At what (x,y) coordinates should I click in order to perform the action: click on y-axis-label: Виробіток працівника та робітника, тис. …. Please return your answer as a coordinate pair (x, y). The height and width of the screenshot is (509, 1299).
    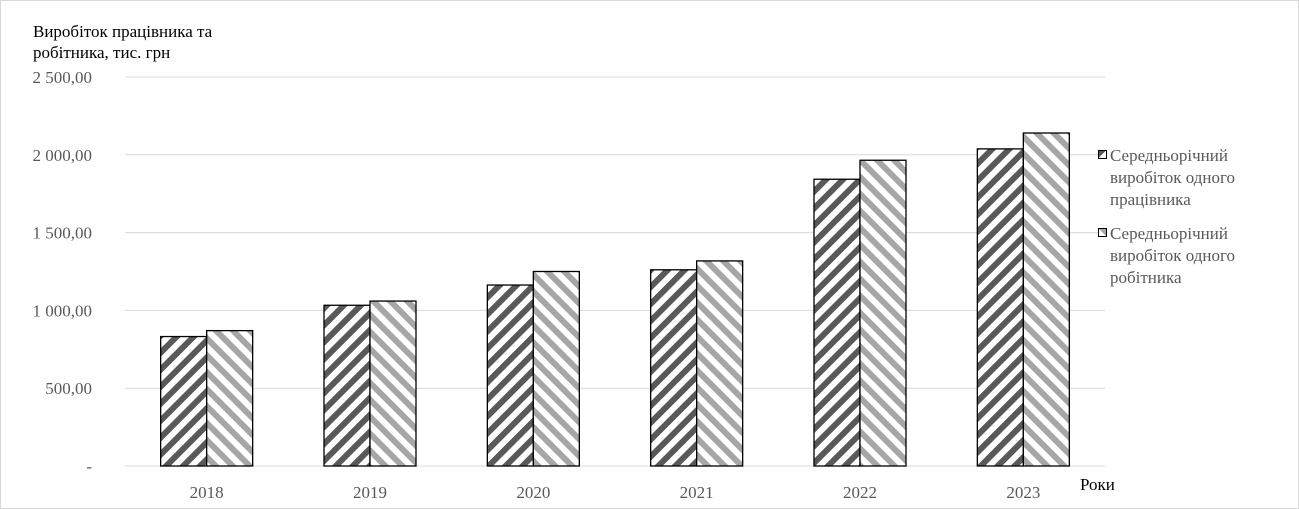
    Looking at the image, I should click on (153, 42).